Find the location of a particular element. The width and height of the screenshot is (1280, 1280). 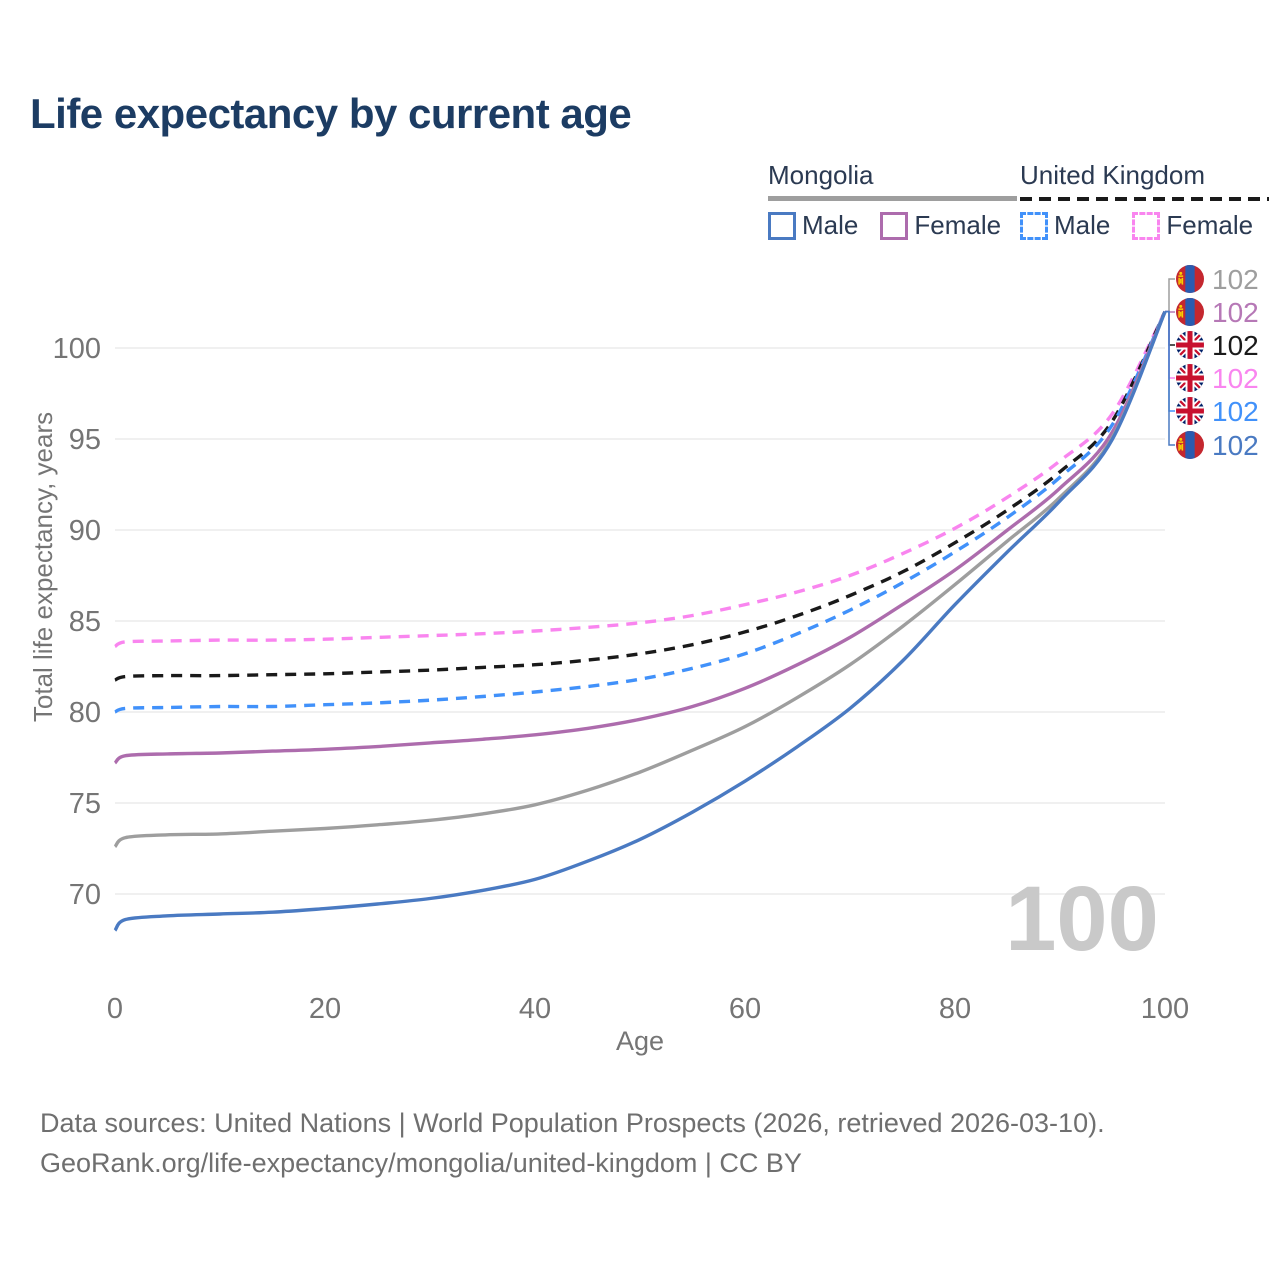

legend-label-mongolia-female: Female is located at coordinates (958, 225).